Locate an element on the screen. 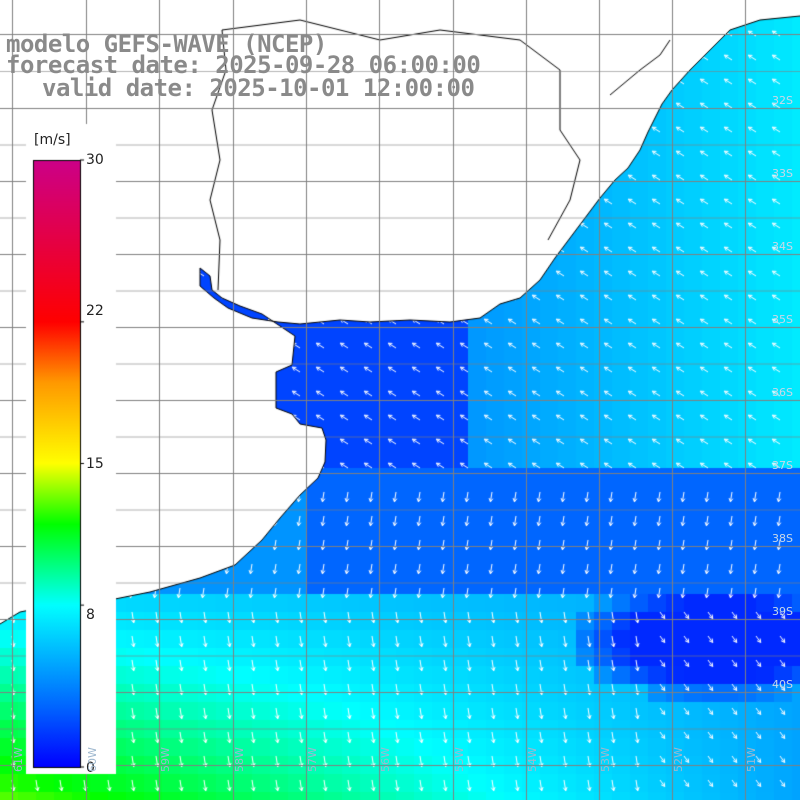 The image size is (800, 800). lon-label-56w: 56W is located at coordinates (385, 759).